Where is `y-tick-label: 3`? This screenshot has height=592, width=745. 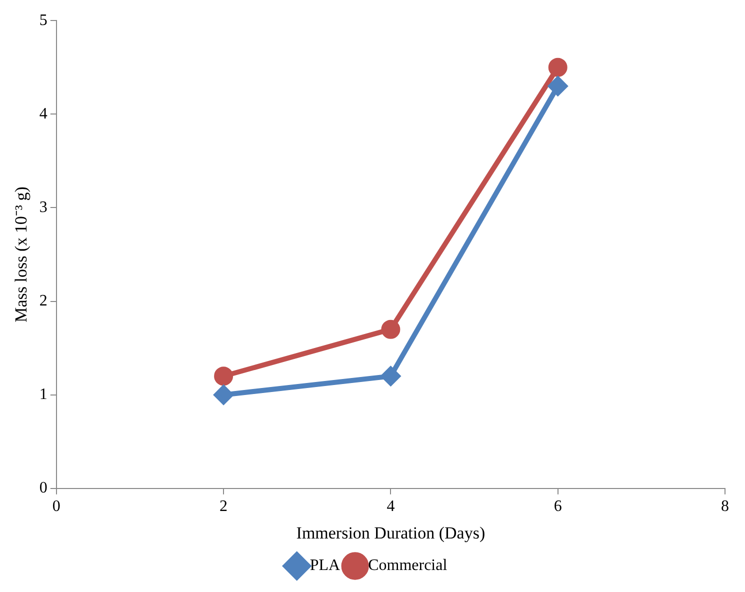 y-tick-label: 3 is located at coordinates (43, 207).